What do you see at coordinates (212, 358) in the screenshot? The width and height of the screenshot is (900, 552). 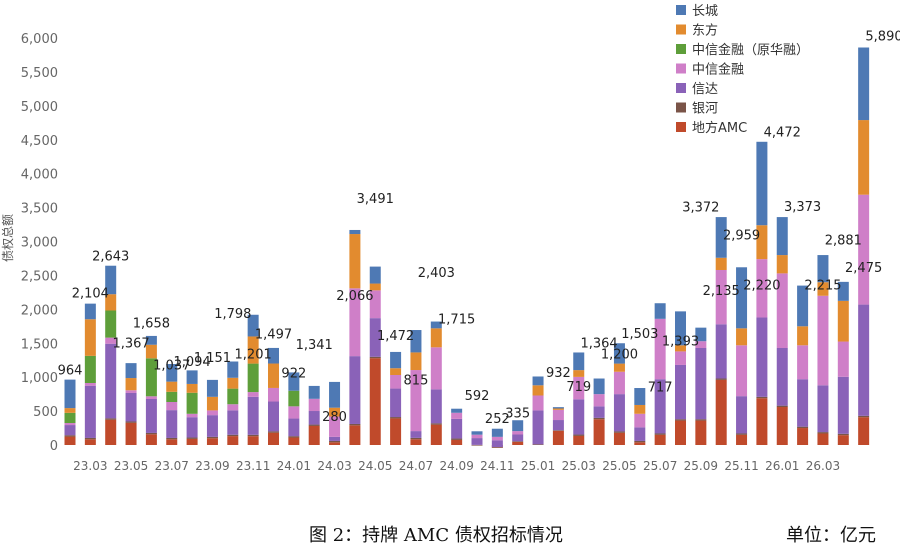 I see `total-label: 1,151` at bounding box center [212, 358].